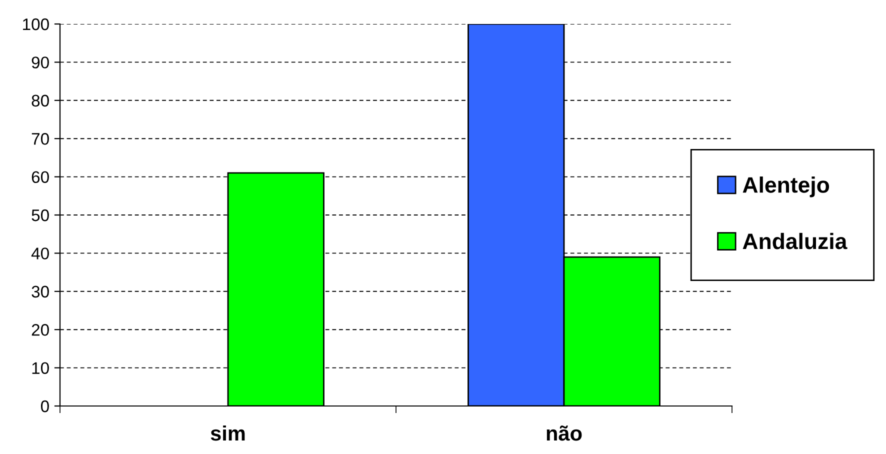 This screenshot has height=454, width=886. I want to click on y-tick-label: 30, so click(40, 292).